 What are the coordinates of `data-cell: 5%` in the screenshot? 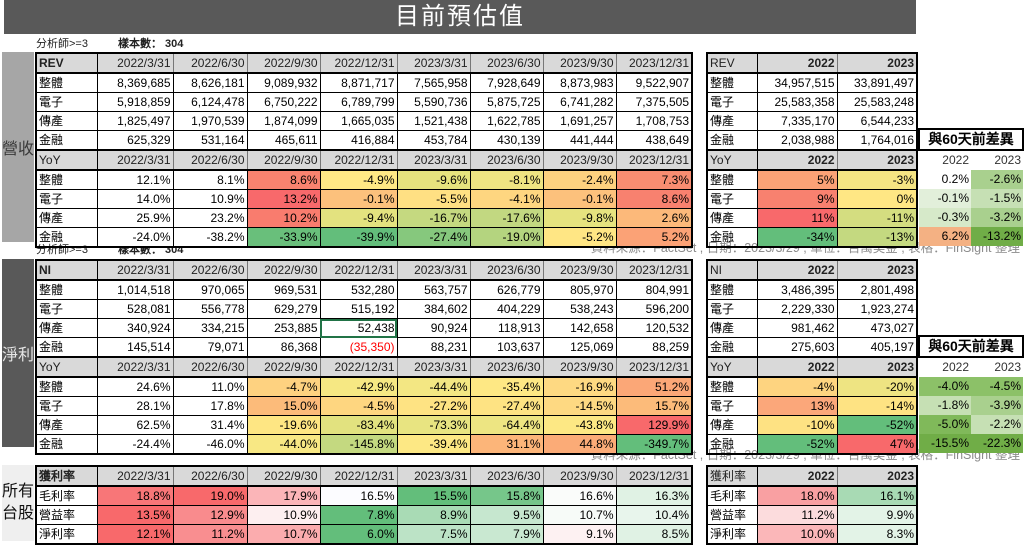 It's located at (797, 179).